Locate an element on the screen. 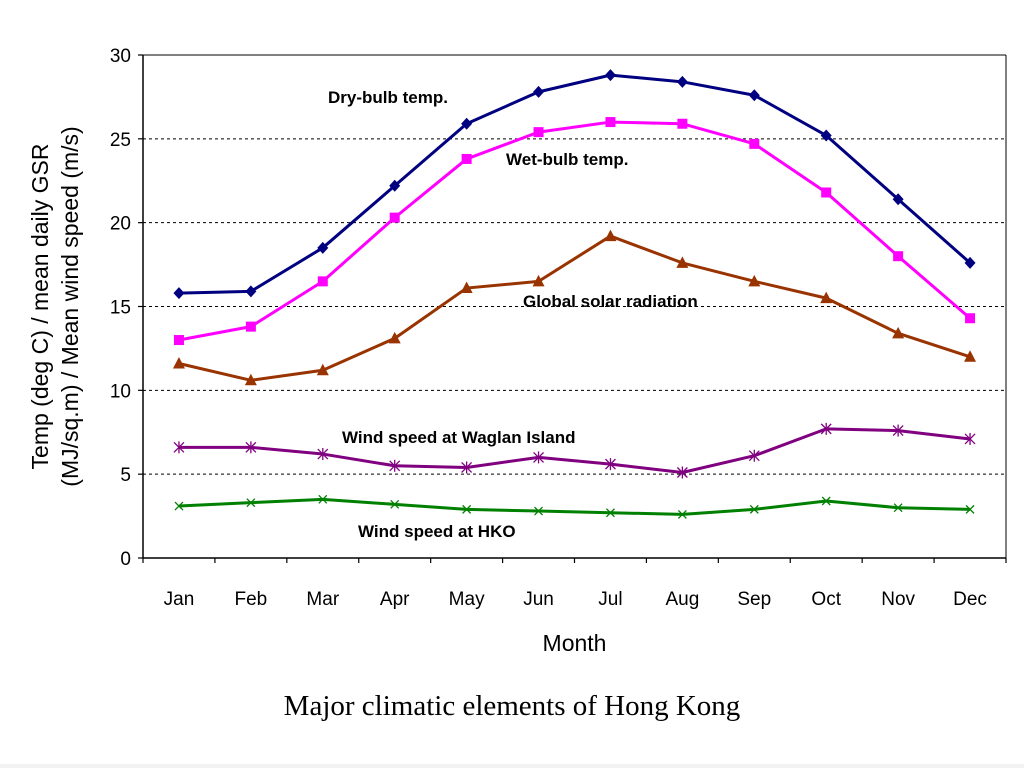  x-tick-label: Feb is located at coordinates (251, 599).